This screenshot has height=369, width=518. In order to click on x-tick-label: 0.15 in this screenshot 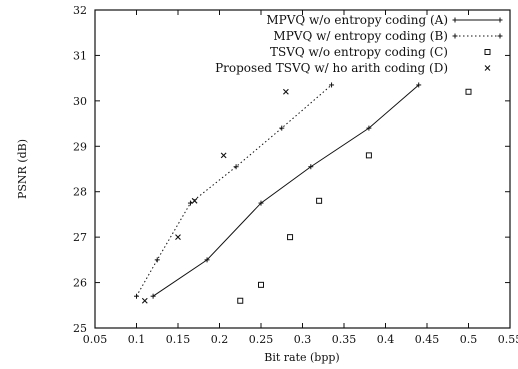, I will do `click(178, 339)`.